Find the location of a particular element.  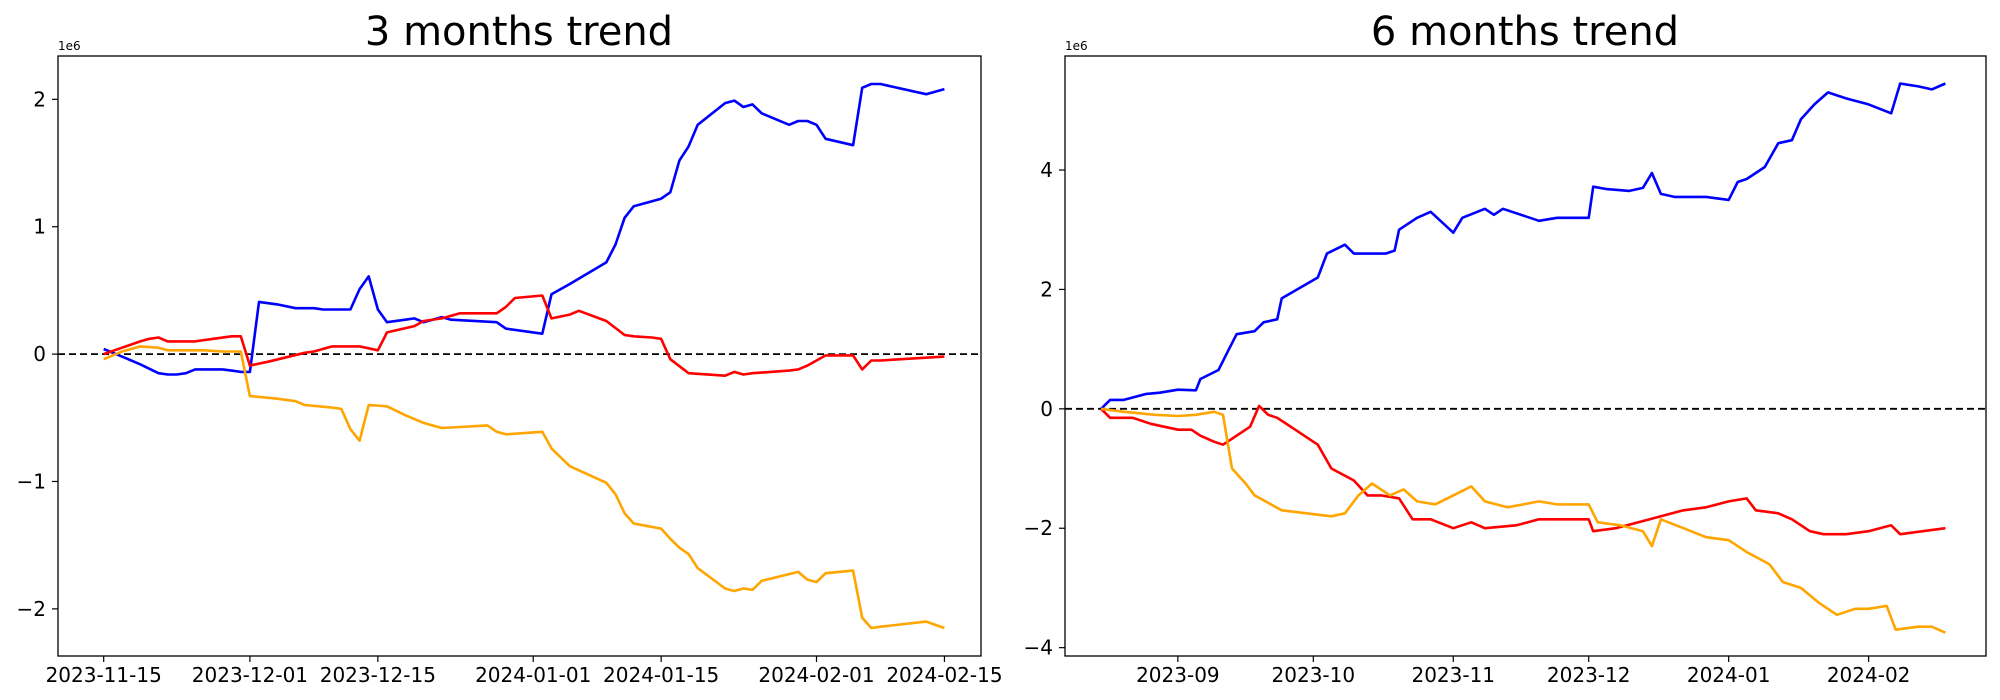

x-tick-label: 2023-12-01 is located at coordinates (250, 675).